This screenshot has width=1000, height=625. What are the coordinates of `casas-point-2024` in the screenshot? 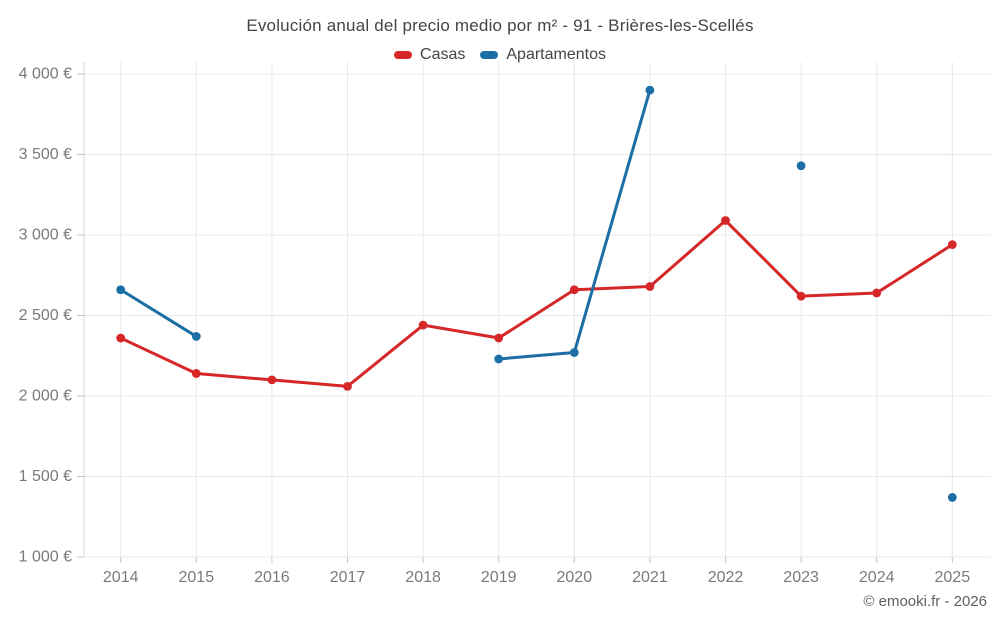 It's located at (877, 293).